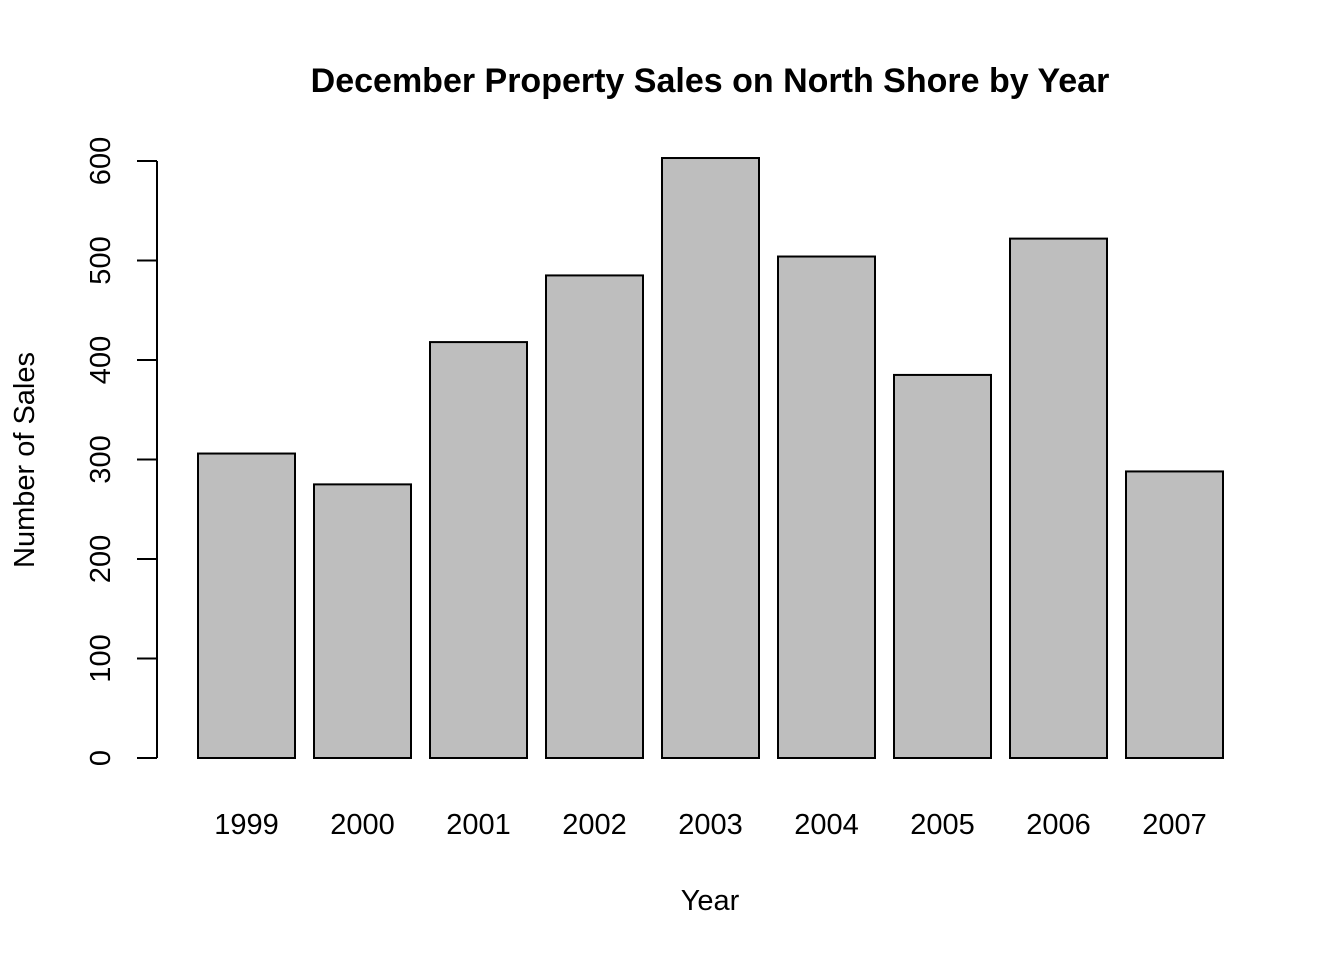 The image size is (1344, 960). I want to click on y-tick-label: 200, so click(101, 559).